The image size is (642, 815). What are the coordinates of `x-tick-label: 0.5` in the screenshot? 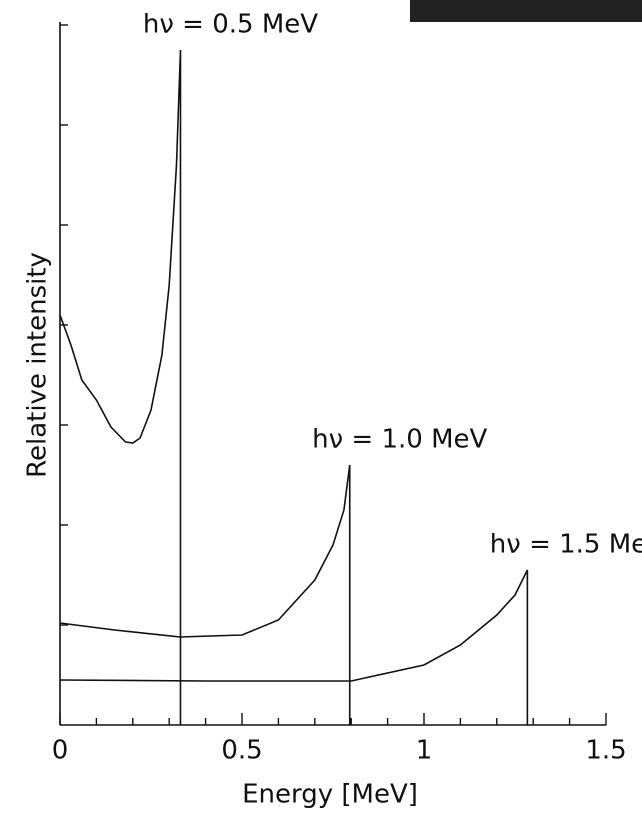 It's located at (241, 751).